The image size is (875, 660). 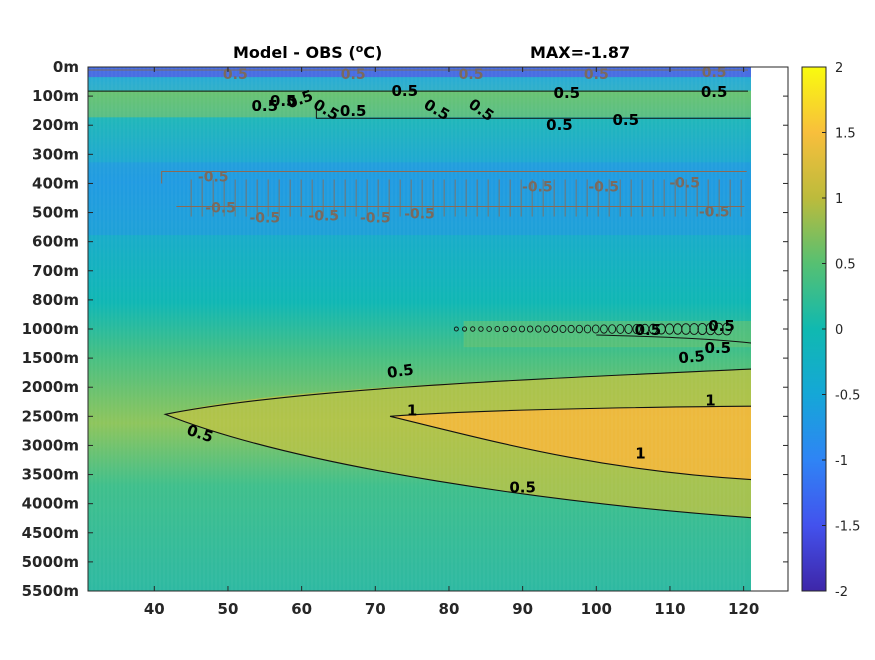 What do you see at coordinates (743, 609) in the screenshot?
I see `x-tick-label: 120` at bounding box center [743, 609].